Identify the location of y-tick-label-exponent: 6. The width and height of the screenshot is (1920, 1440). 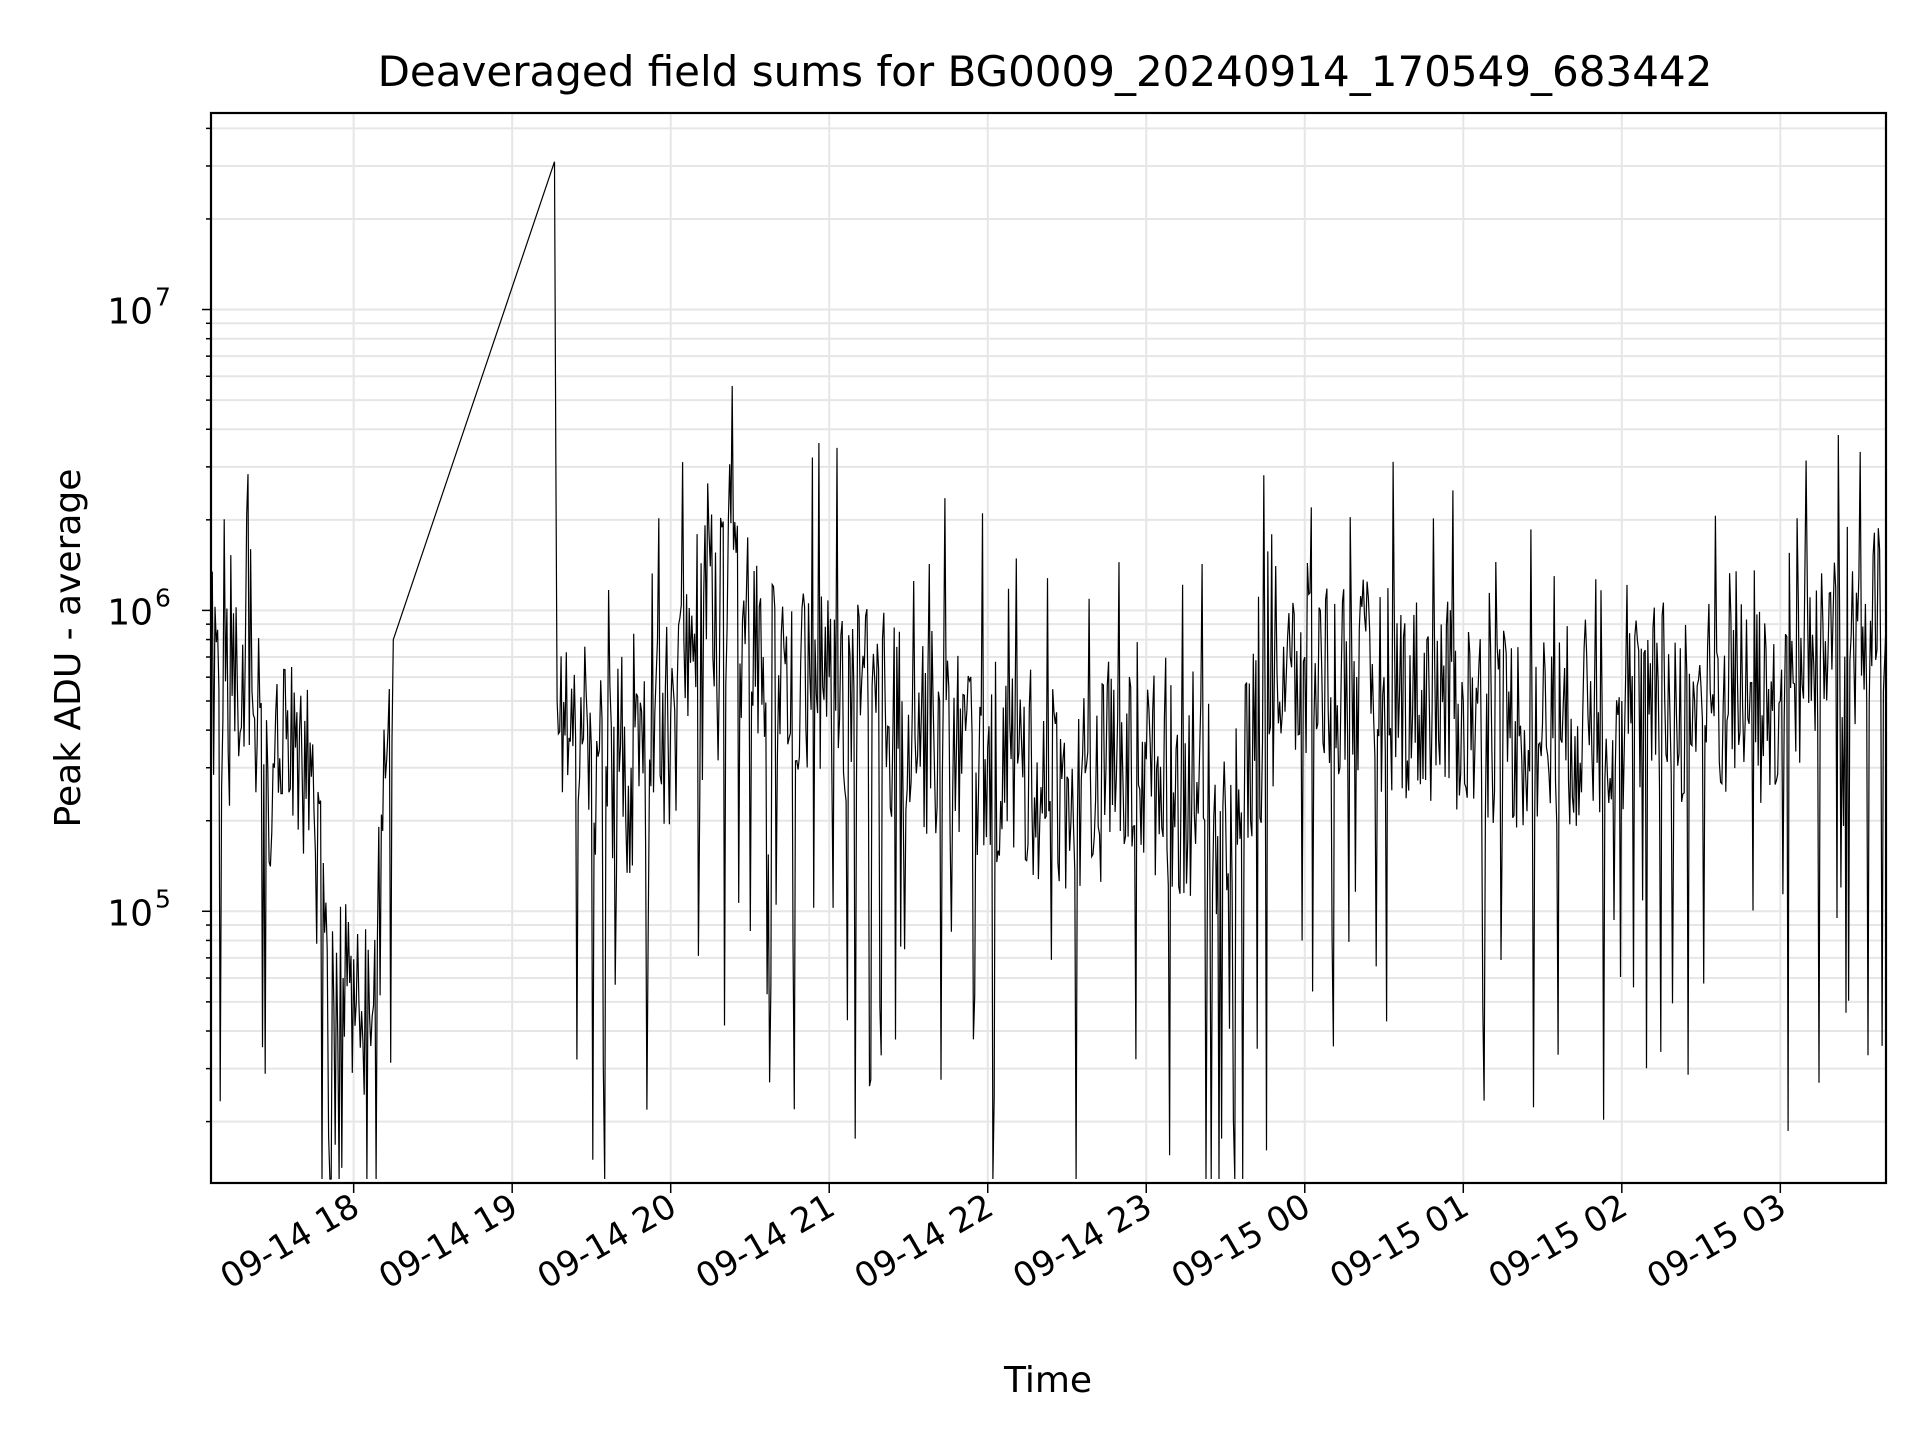
(163, 597).